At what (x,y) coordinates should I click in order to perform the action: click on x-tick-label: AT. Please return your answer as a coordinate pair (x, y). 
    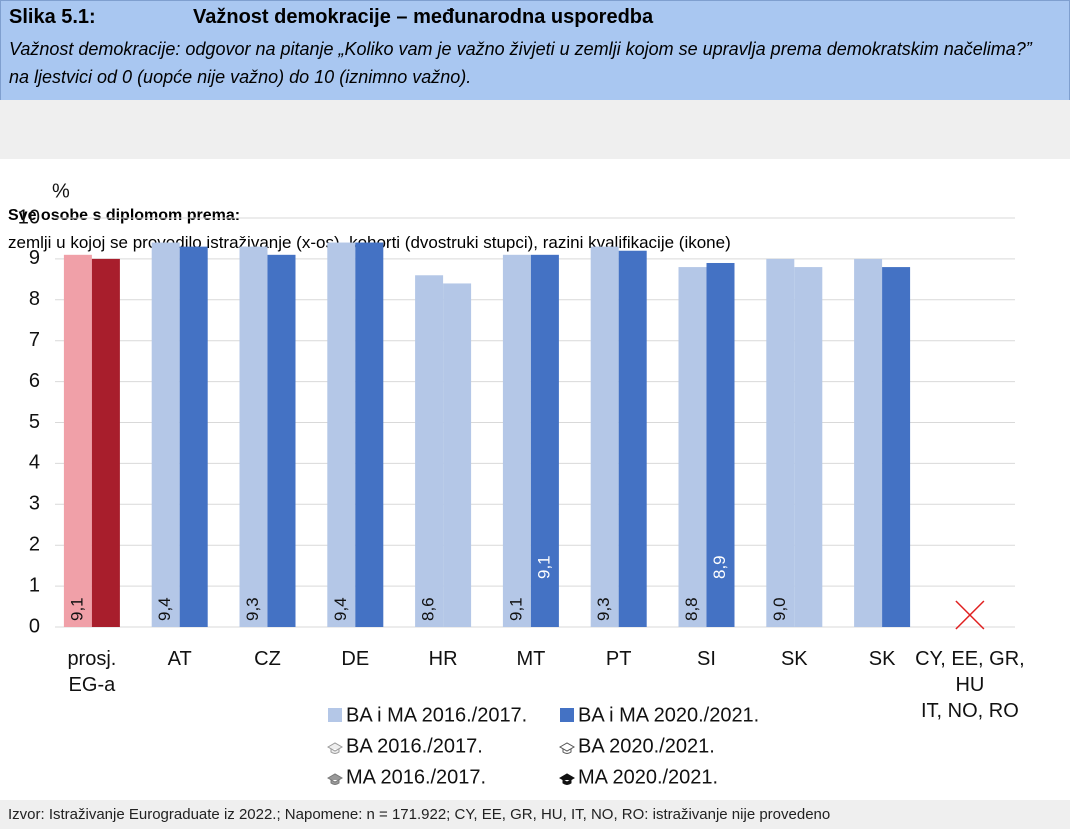
    Looking at the image, I should click on (180, 659).